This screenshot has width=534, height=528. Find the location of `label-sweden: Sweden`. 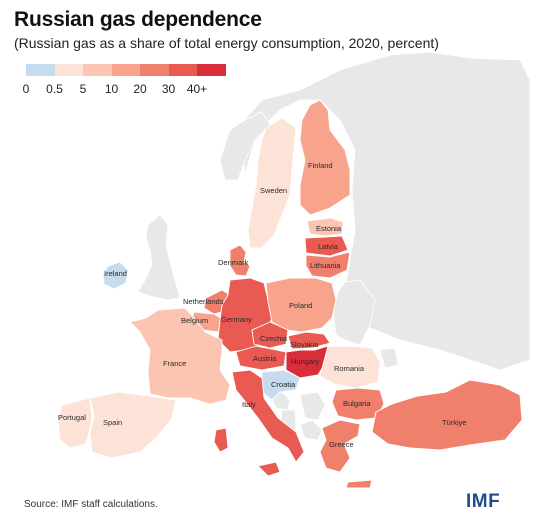

label-sweden: Sweden is located at coordinates (273, 190).